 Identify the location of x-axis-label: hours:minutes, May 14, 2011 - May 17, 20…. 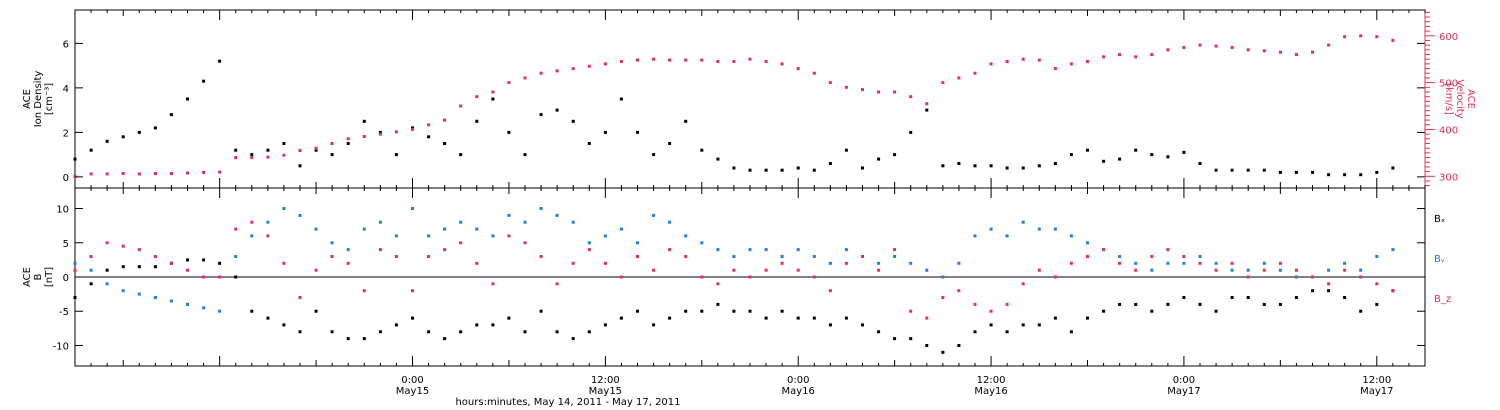
(567, 402).